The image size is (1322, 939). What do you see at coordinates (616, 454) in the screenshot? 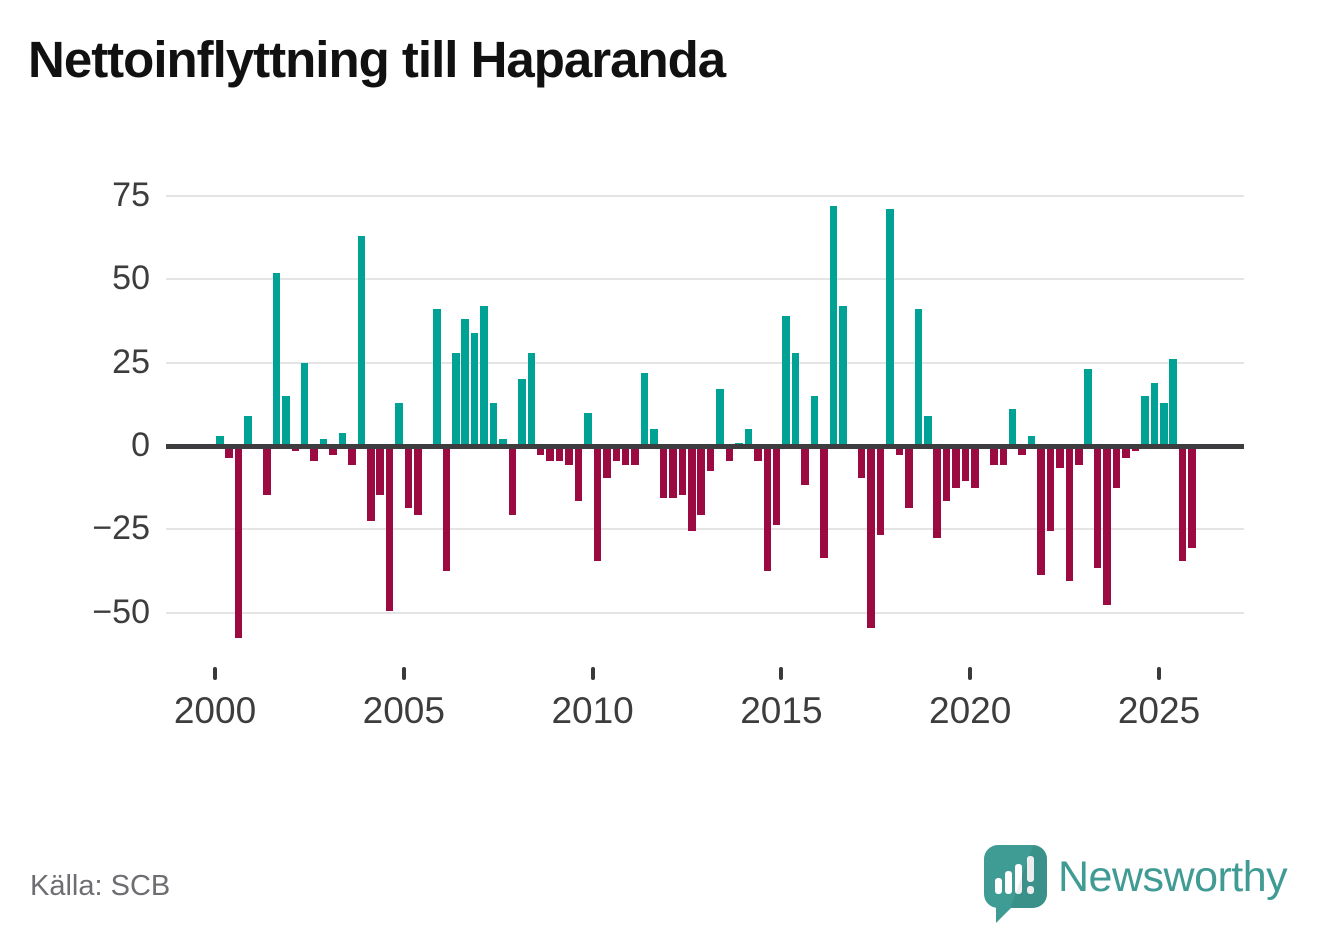
I see `bar-2010-Q3` at bounding box center [616, 454].